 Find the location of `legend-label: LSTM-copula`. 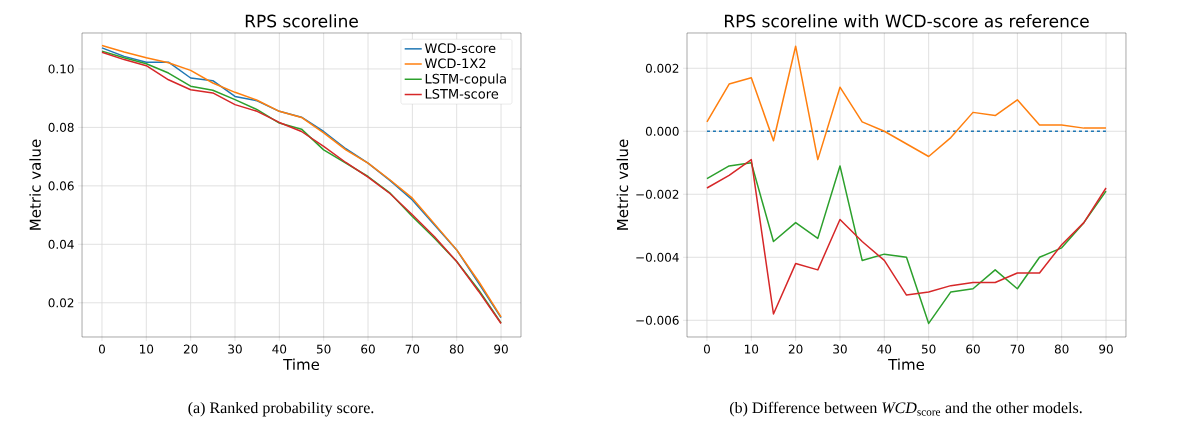

legend-label: LSTM-copula is located at coordinates (465, 80).